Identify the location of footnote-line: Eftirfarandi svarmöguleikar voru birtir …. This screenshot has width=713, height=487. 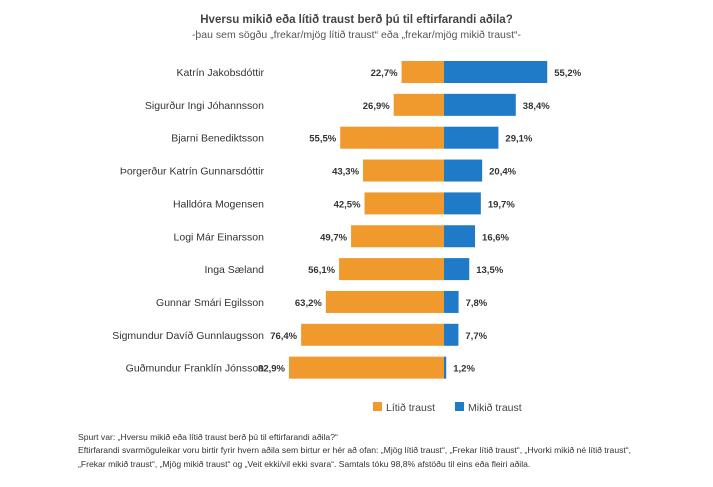
(355, 450).